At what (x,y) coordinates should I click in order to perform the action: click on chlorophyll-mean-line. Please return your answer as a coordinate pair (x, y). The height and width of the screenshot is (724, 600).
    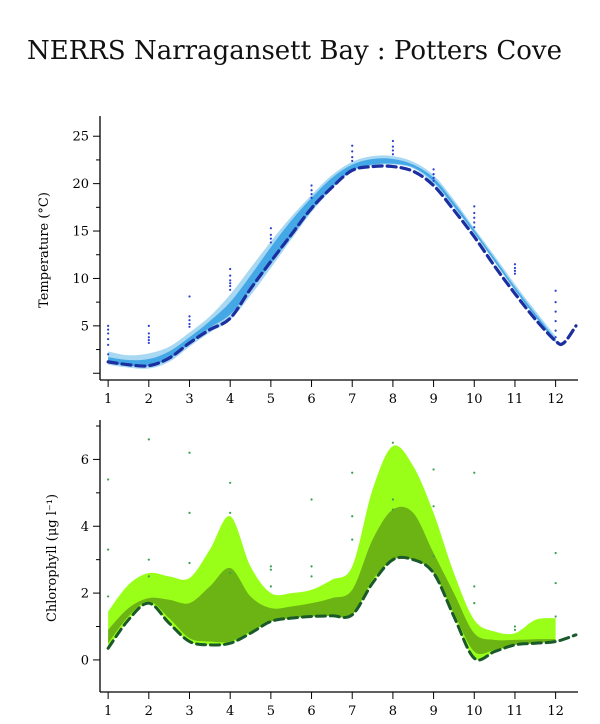
    Looking at the image, I should click on (342, 608).